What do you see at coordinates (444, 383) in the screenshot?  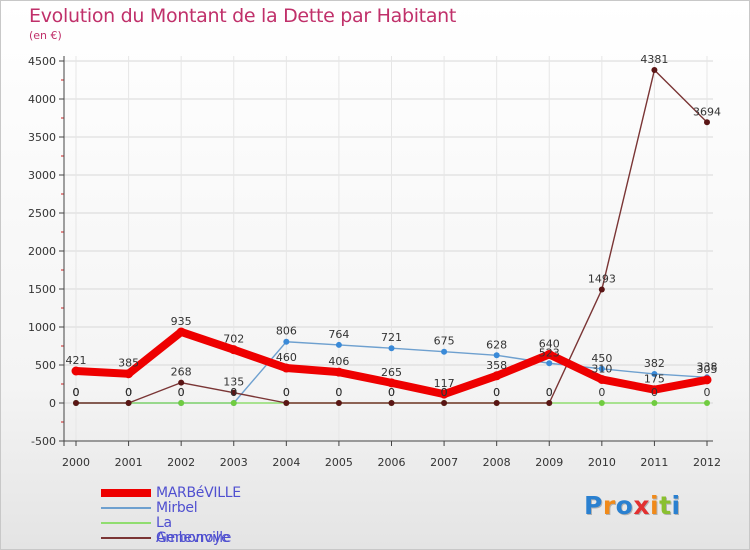 I see `data-label-marb-ville: 117` at bounding box center [444, 383].